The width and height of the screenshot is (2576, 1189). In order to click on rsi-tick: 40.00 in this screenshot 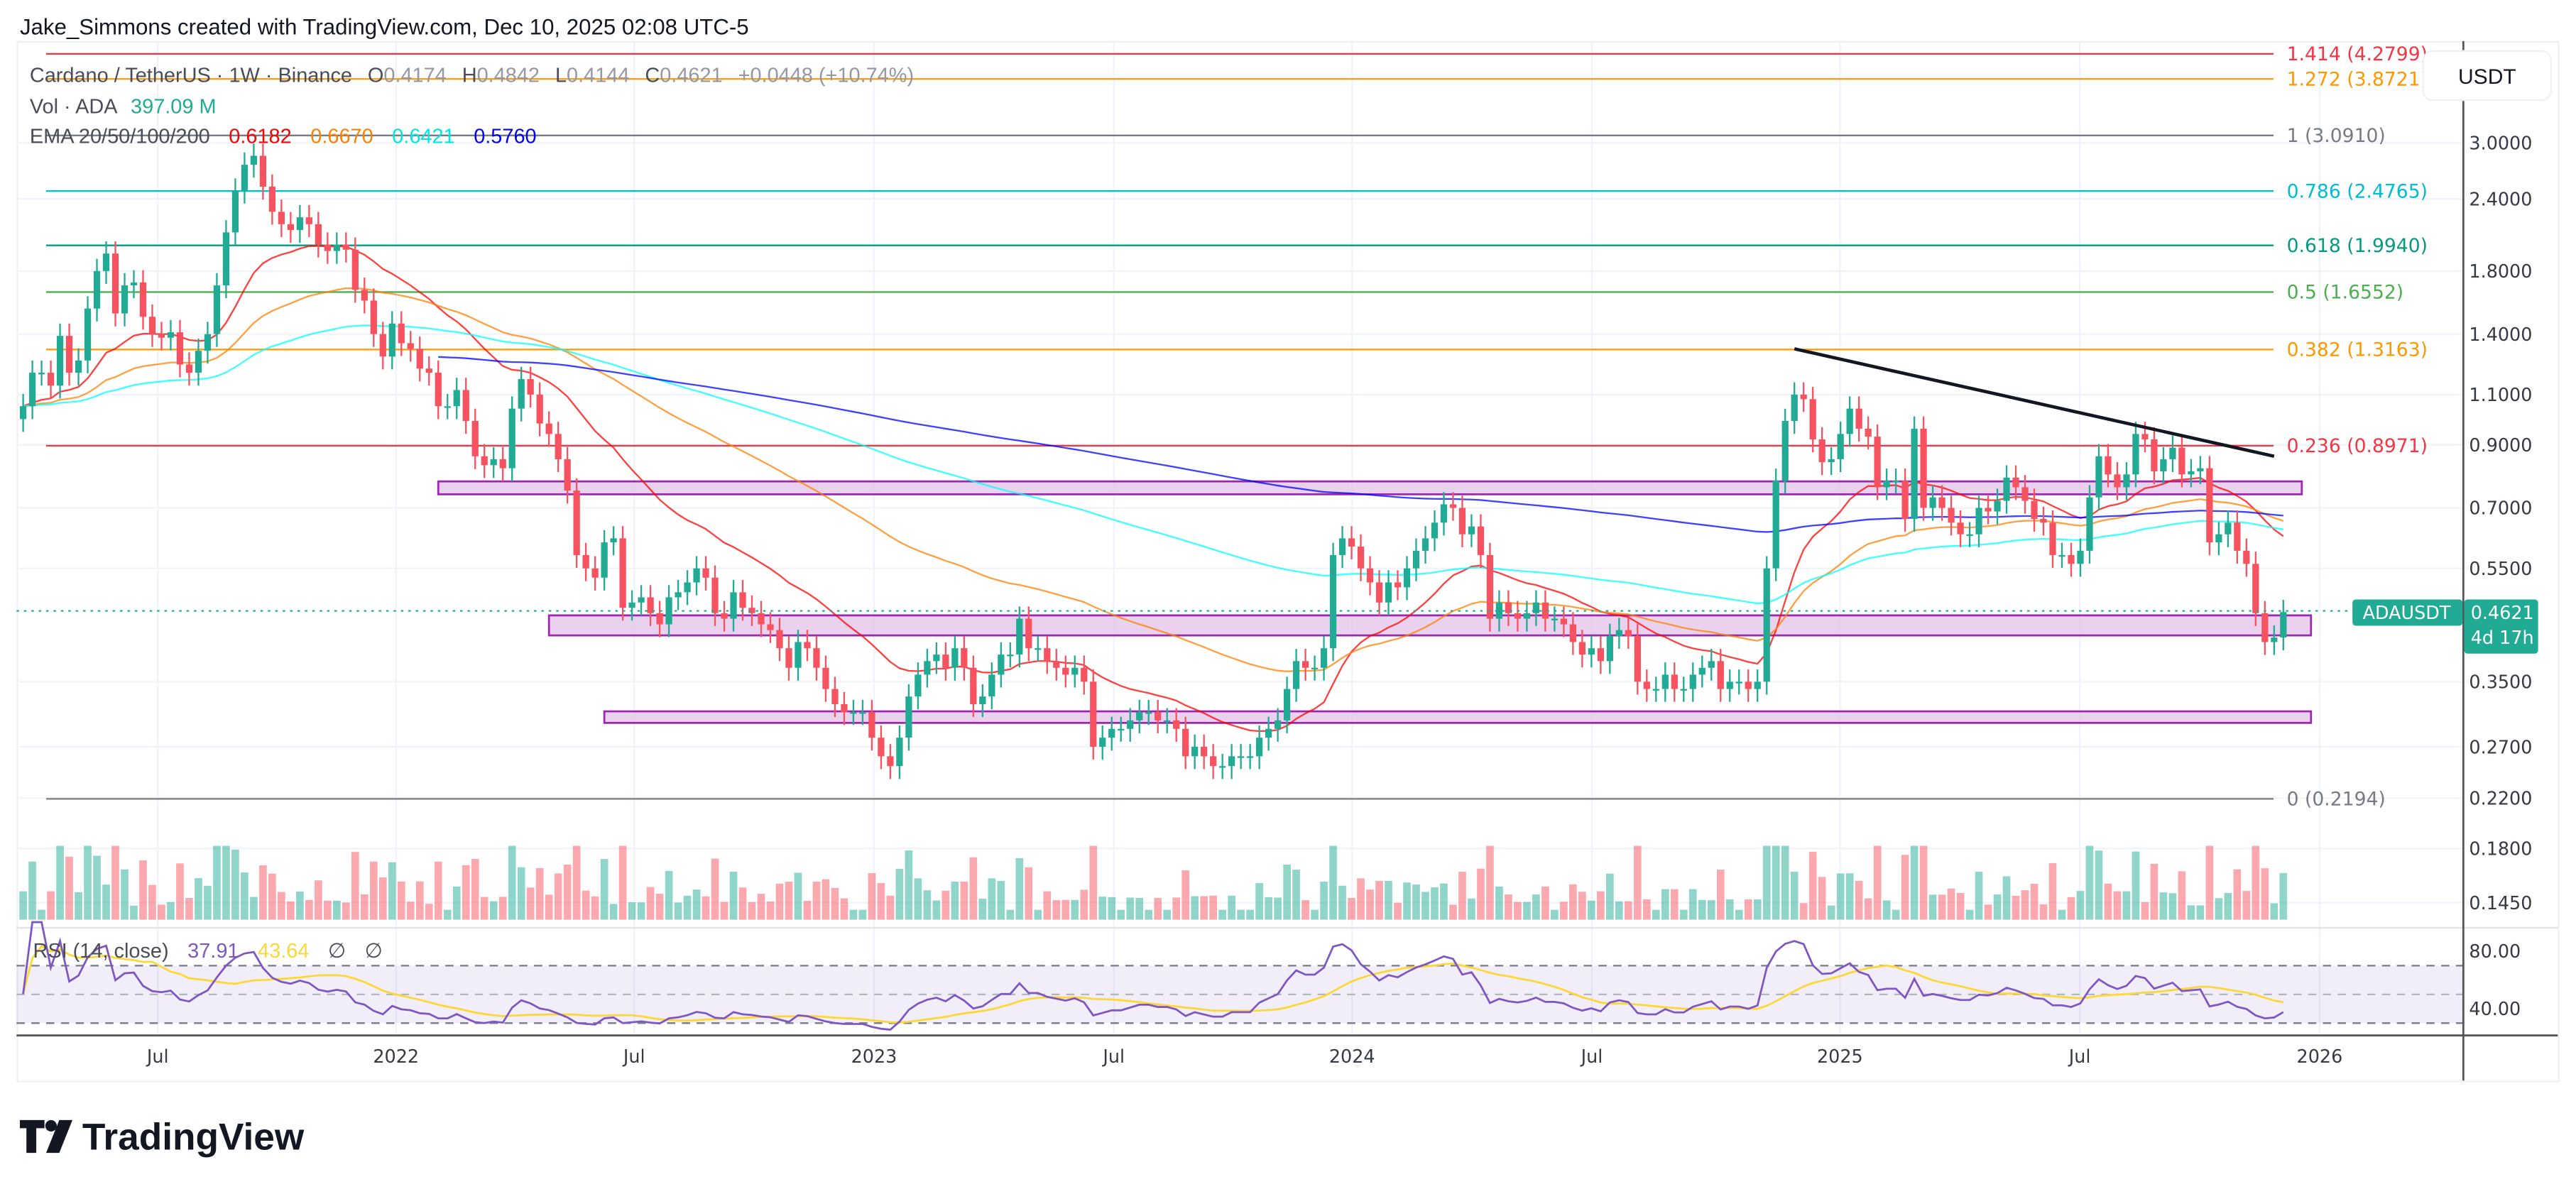, I will do `click(2495, 1008)`.